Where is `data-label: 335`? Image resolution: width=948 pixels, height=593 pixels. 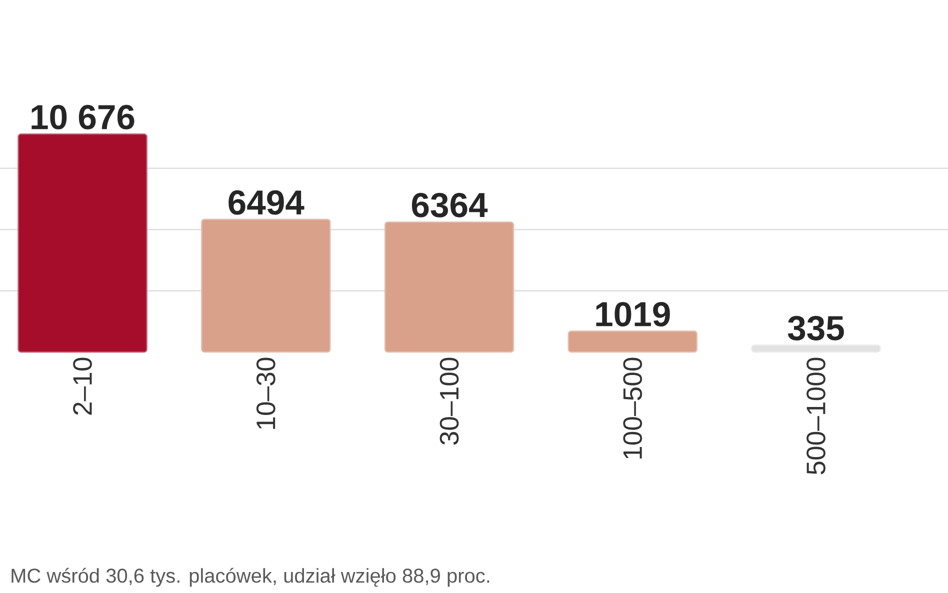 data-label: 335 is located at coordinates (816, 328).